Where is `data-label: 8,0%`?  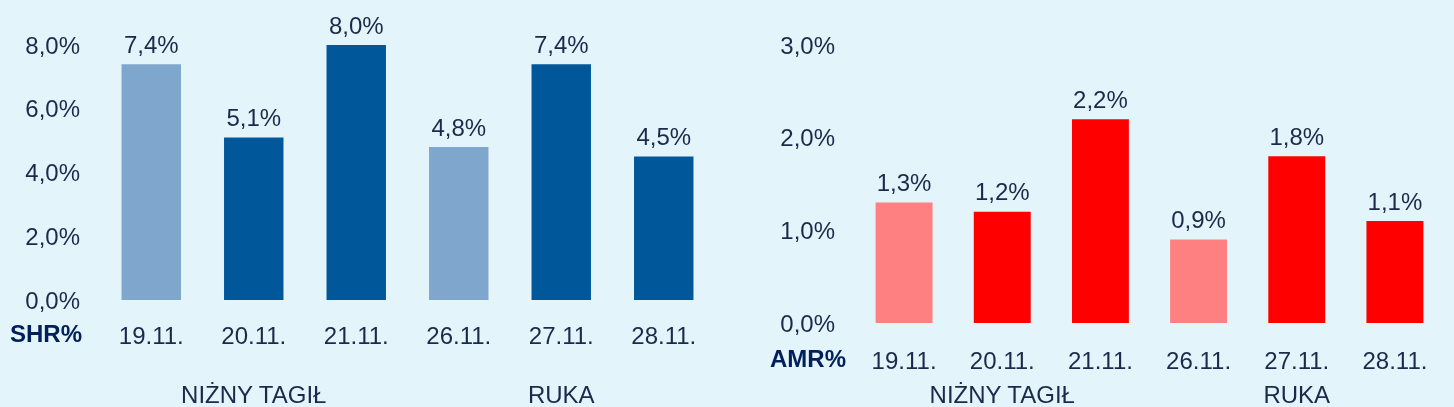 data-label: 8,0% is located at coordinates (356, 25).